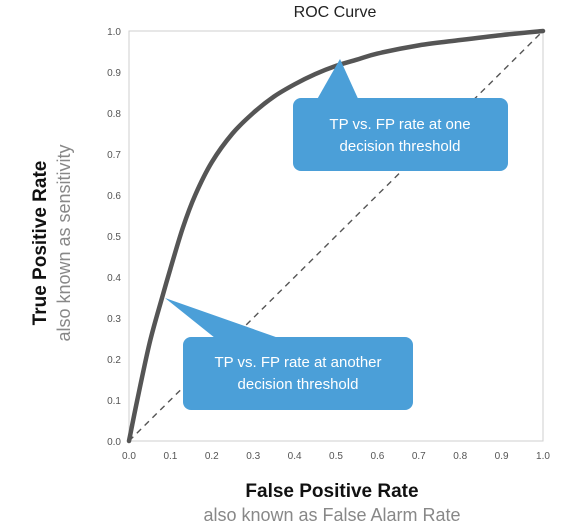 The height and width of the screenshot is (527, 576). I want to click on x-tick-label: 0.4, so click(295, 456).